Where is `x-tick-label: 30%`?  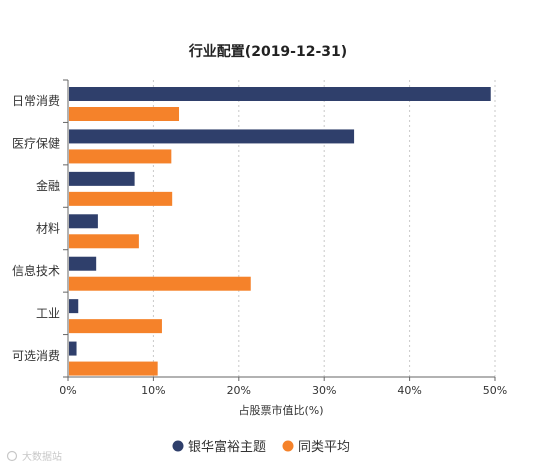
x-tick-label: 30% is located at coordinates (324, 390).